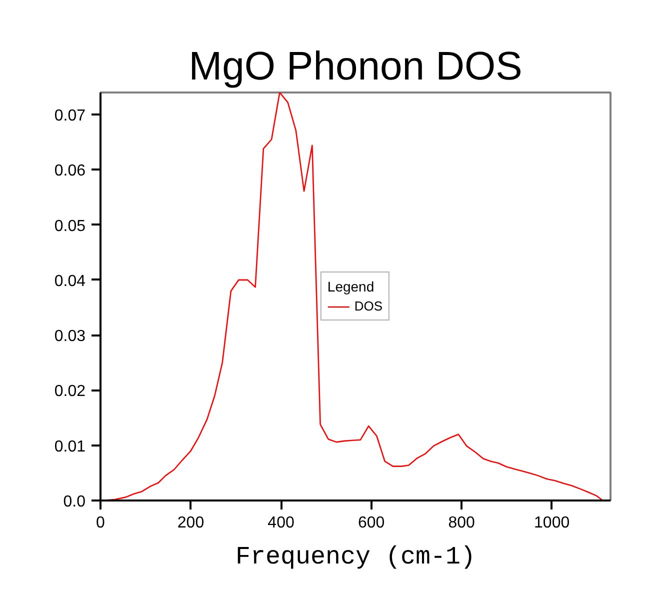  I want to click on y-tick-label: 0.0, so click(74, 502).